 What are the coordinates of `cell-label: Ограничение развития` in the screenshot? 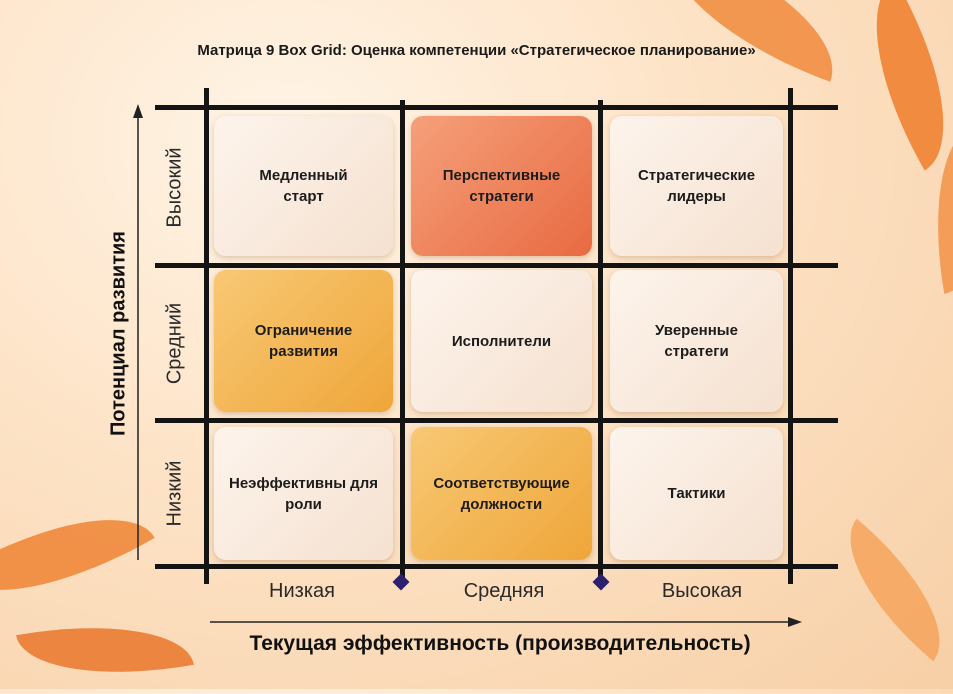 It's located at (303, 341).